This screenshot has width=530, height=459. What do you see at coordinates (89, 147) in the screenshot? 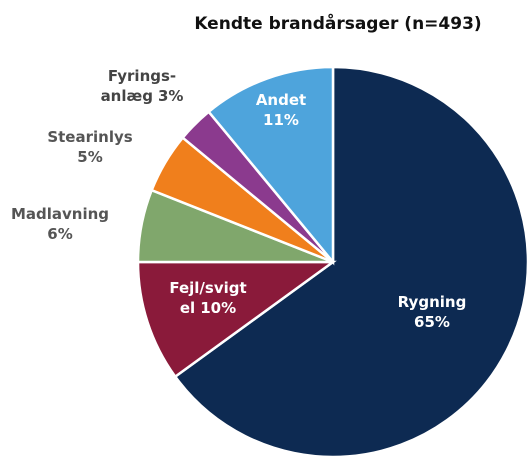
I see `slice-label: Stearinlys 5%` at bounding box center [89, 147].